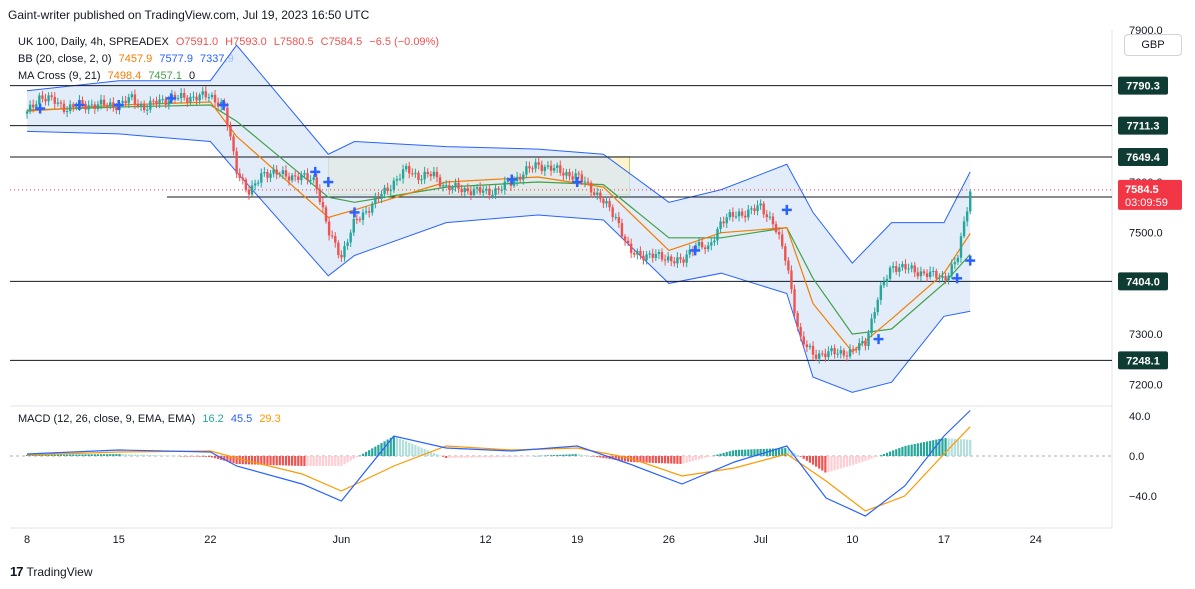 The image size is (1195, 589). Describe the element at coordinates (1146, 183) in the screenshot. I see `price-axis-tick: 7600.0` at that location.